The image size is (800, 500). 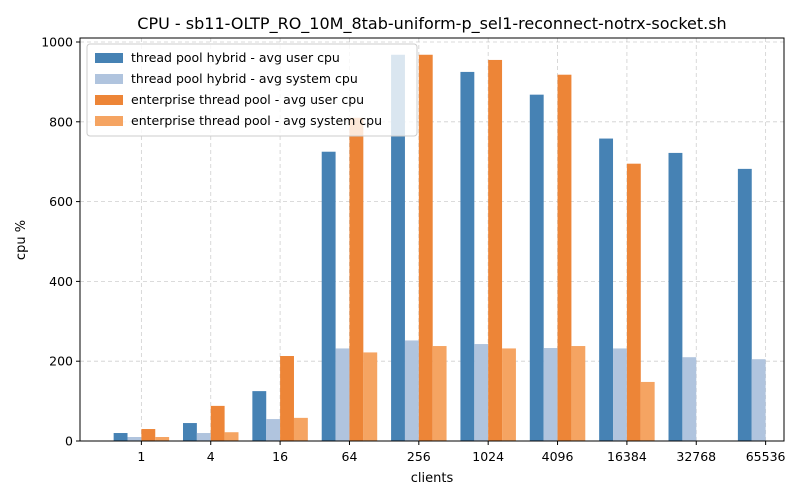 What do you see at coordinates (558, 456) in the screenshot?
I see `x-tick-label: 4096` at bounding box center [558, 456].